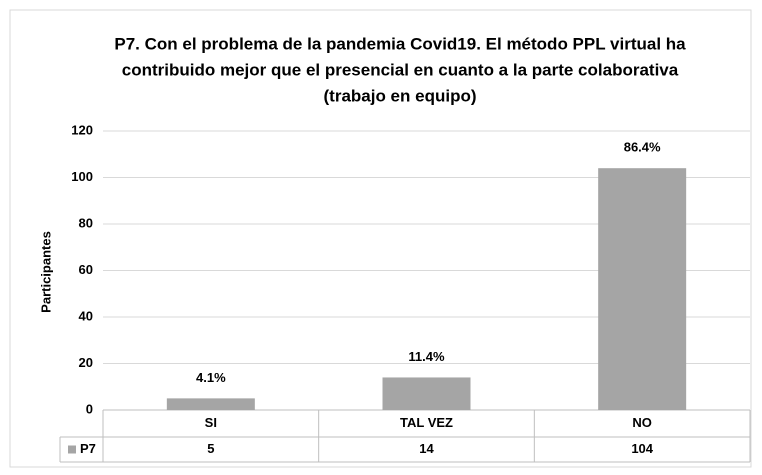 This screenshot has width=762, height=475. I want to click on x-tick-label: TAL VEZ, so click(426, 422).